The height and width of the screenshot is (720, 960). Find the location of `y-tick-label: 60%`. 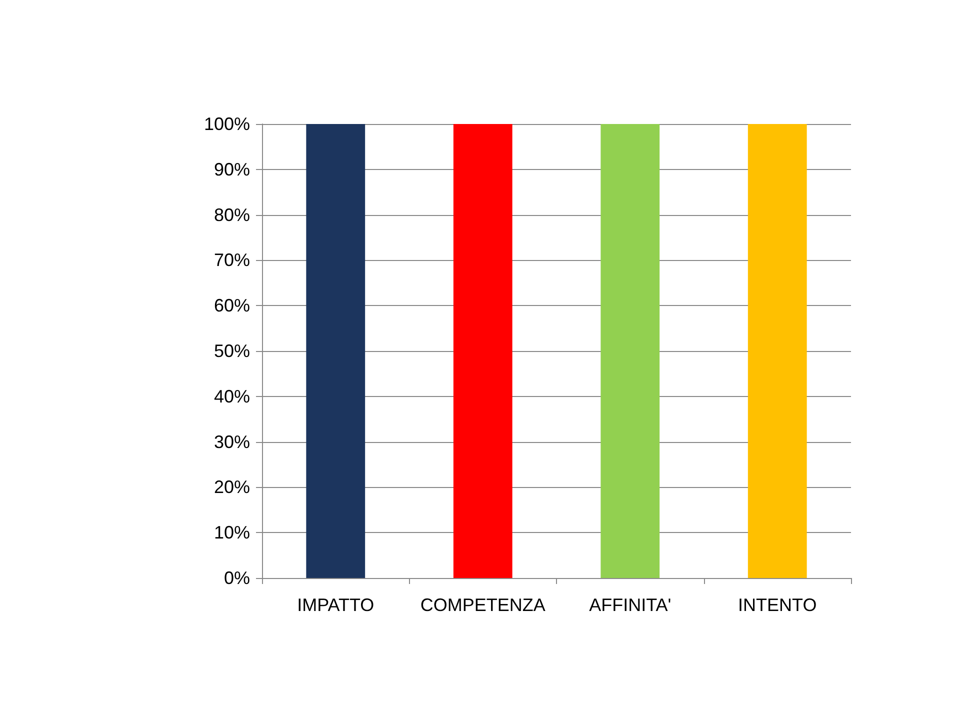

y-tick-label: 60% is located at coordinates (232, 306).